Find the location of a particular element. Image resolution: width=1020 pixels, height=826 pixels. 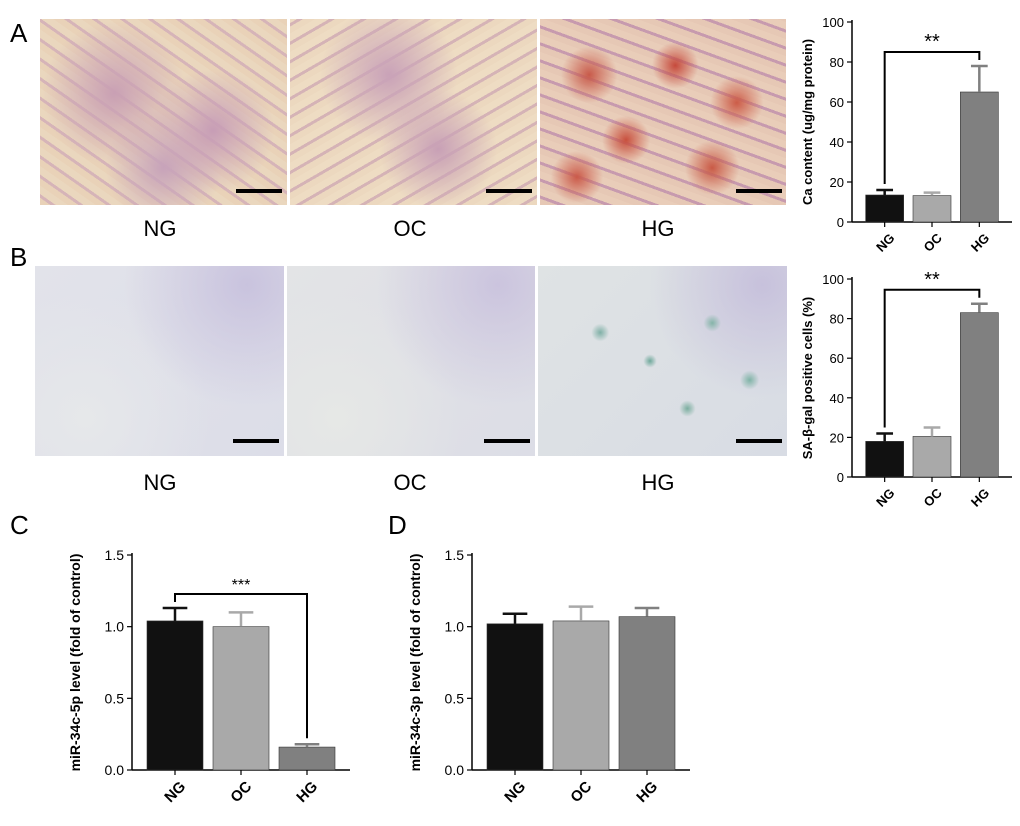

y-axis-label: Ca content (ug/mg protein) is located at coordinates (807, 122).